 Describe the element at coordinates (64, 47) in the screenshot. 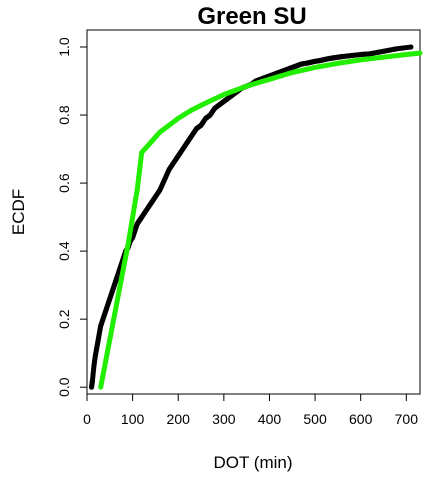

I see `y-tick-label: 1.0` at that location.